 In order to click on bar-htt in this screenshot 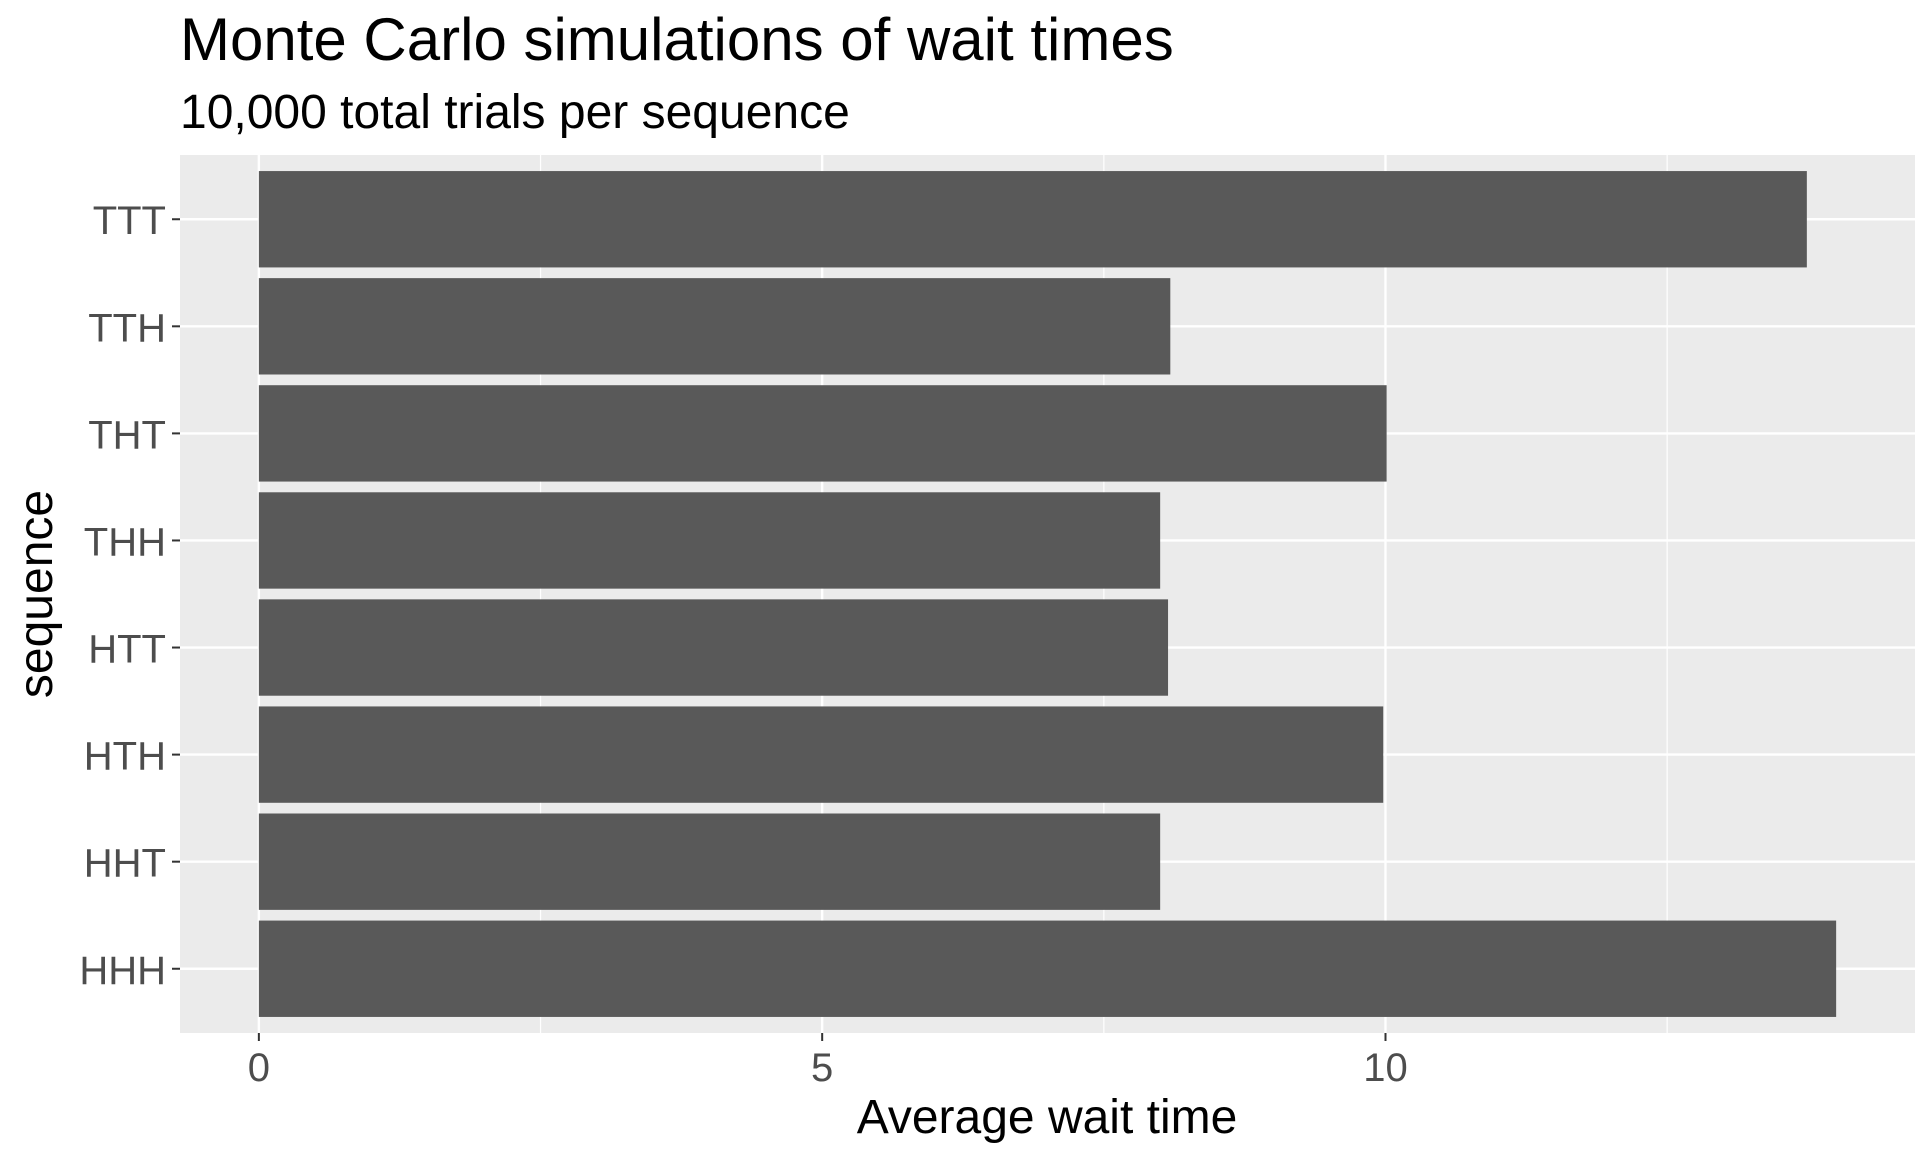, I will do `click(713, 647)`.